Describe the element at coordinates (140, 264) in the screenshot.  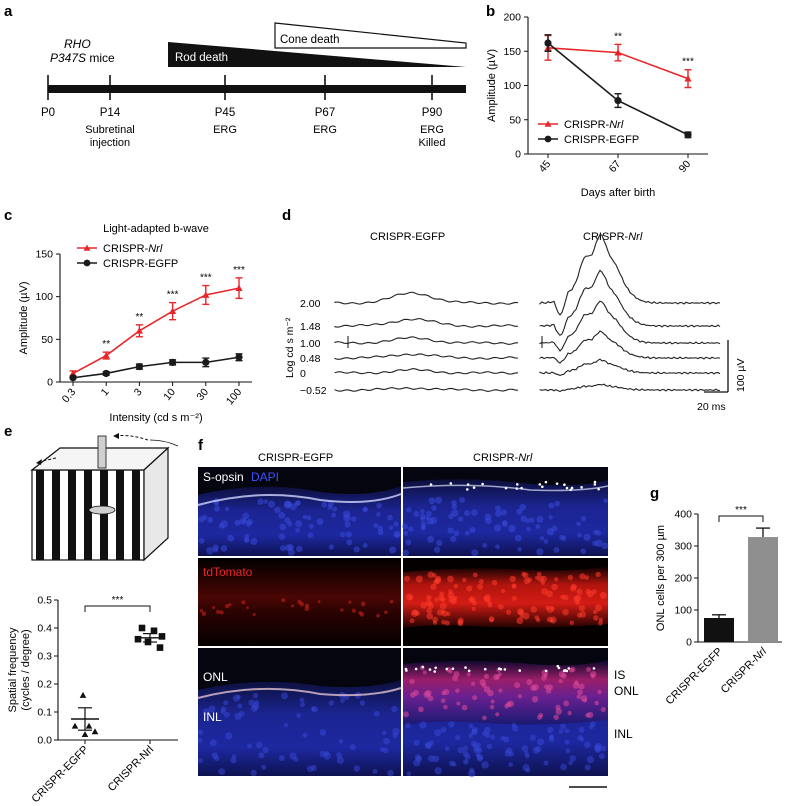
I see `legend-label: CRISPR-EGFP` at that location.